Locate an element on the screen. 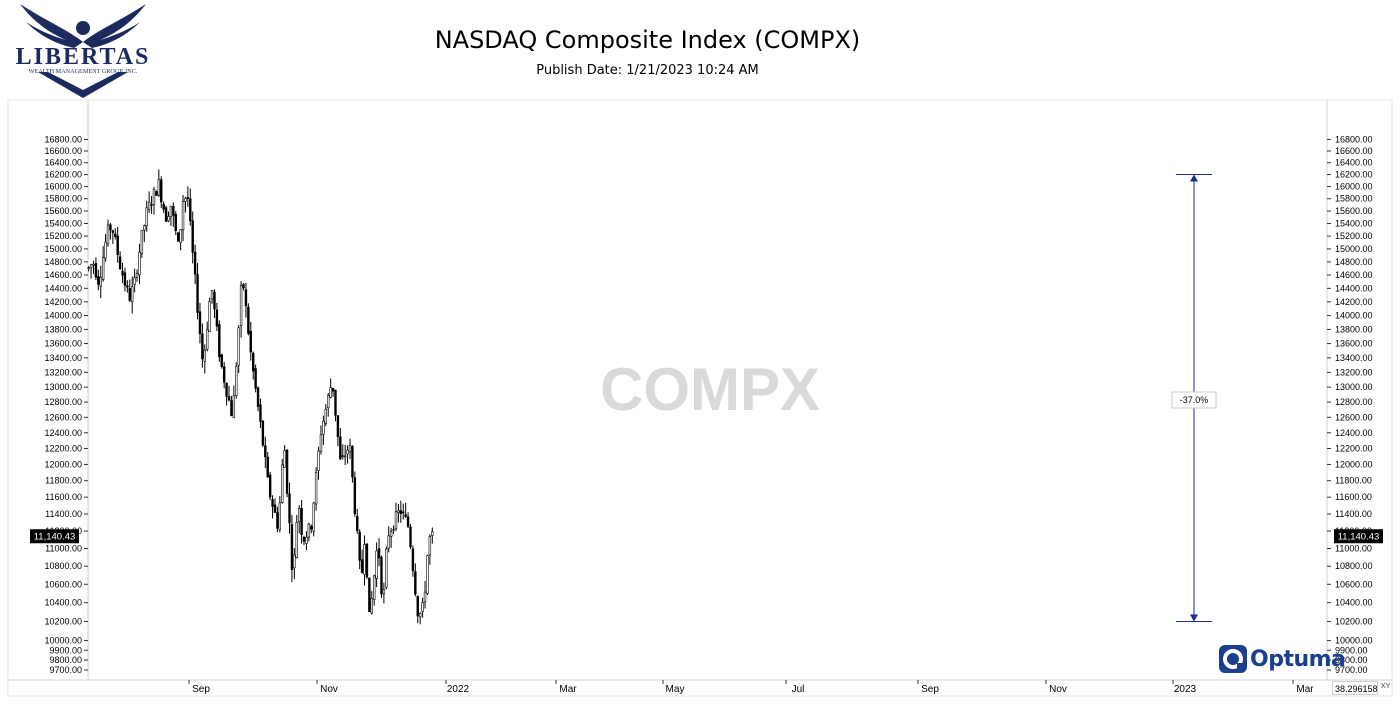 Image resolution: width=1400 pixels, height=720 pixels. logo-wordmark: LIBERTAS is located at coordinates (83, 57).